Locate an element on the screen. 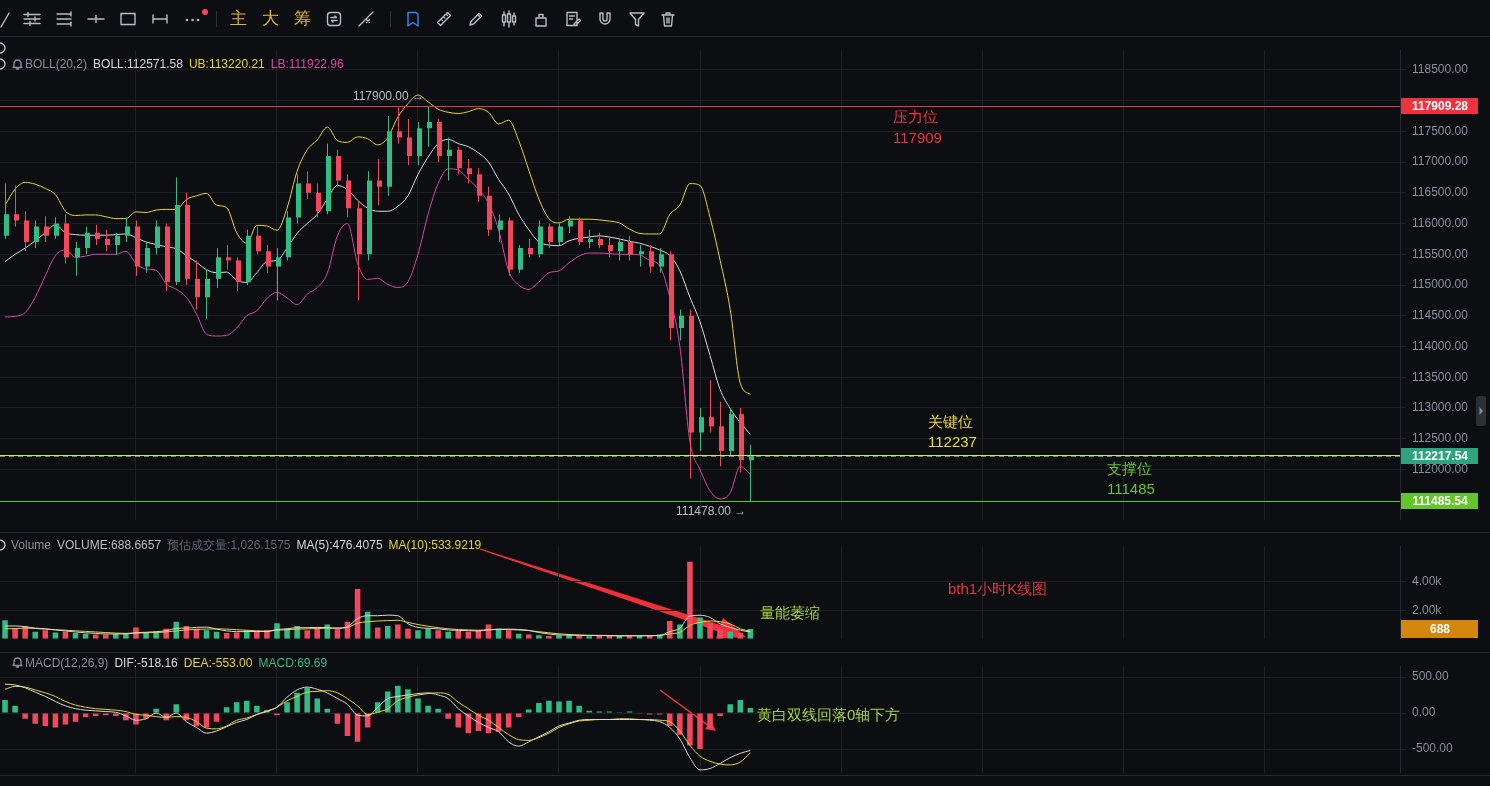 The image size is (1490, 786). annotation: 量能萎缩 is located at coordinates (790, 613).